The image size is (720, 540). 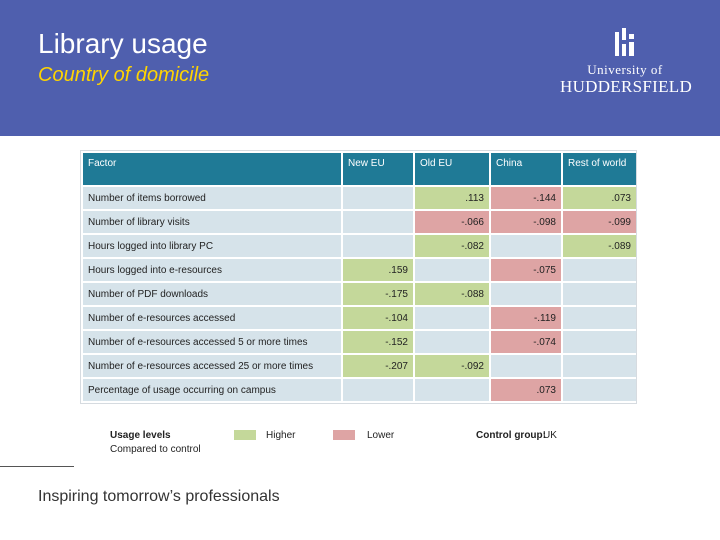 I want to click on table-row: Hours logged into e-resources .159 -.075, so click(x=359, y=270).